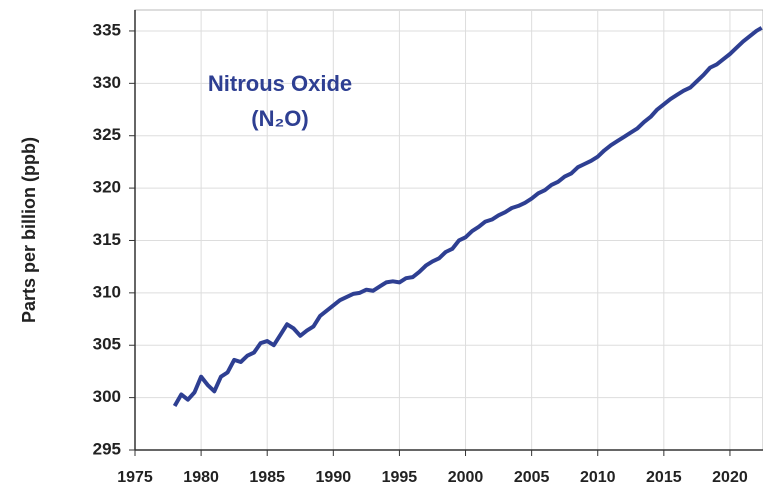  Describe the element at coordinates (201, 477) in the screenshot. I see `x-tick-label: 1980` at that location.